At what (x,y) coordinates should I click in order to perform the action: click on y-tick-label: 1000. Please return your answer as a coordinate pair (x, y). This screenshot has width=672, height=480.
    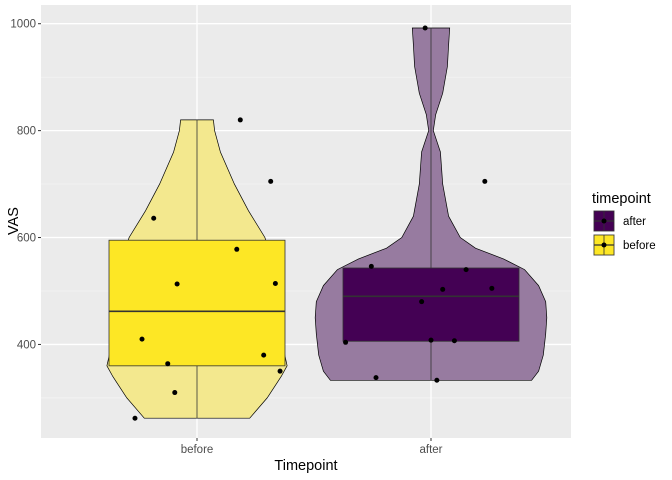
    Looking at the image, I should click on (23, 25).